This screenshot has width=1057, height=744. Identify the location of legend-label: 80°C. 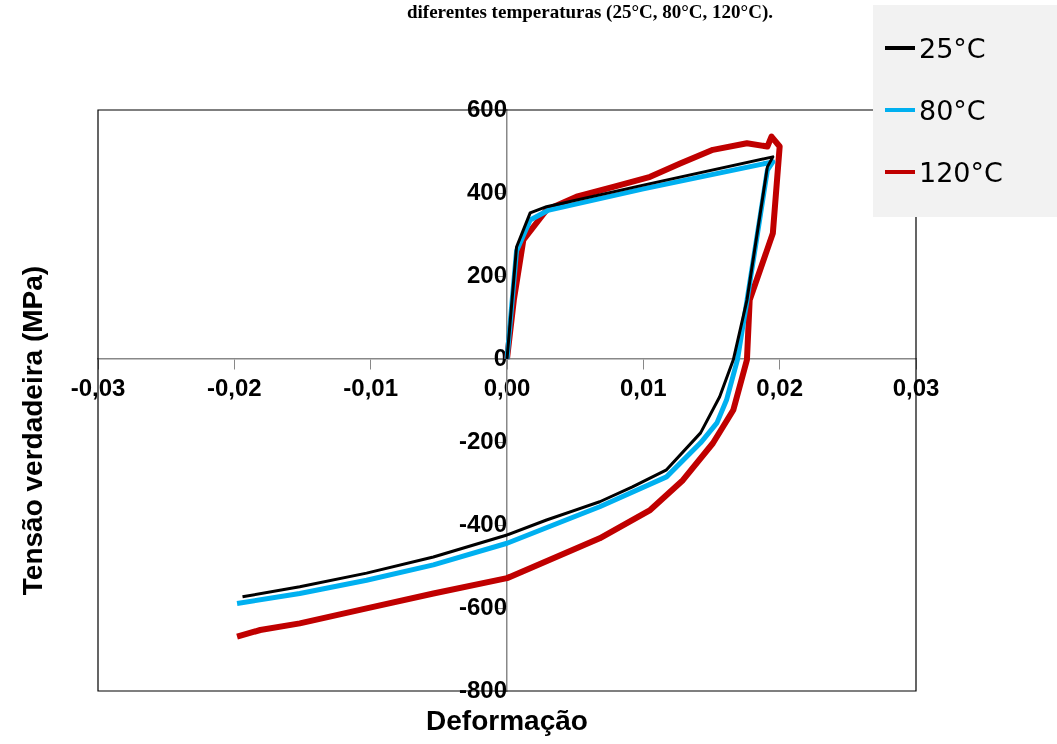
(952, 110).